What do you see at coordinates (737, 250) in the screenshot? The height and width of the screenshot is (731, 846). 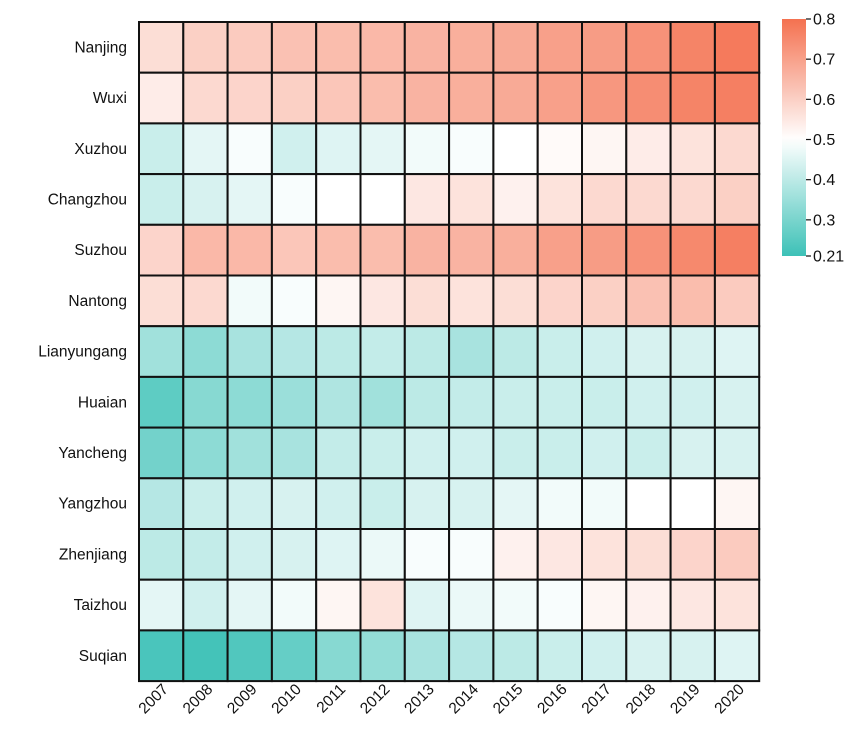 I see `heatmap-cell-suzhou-2020` at bounding box center [737, 250].